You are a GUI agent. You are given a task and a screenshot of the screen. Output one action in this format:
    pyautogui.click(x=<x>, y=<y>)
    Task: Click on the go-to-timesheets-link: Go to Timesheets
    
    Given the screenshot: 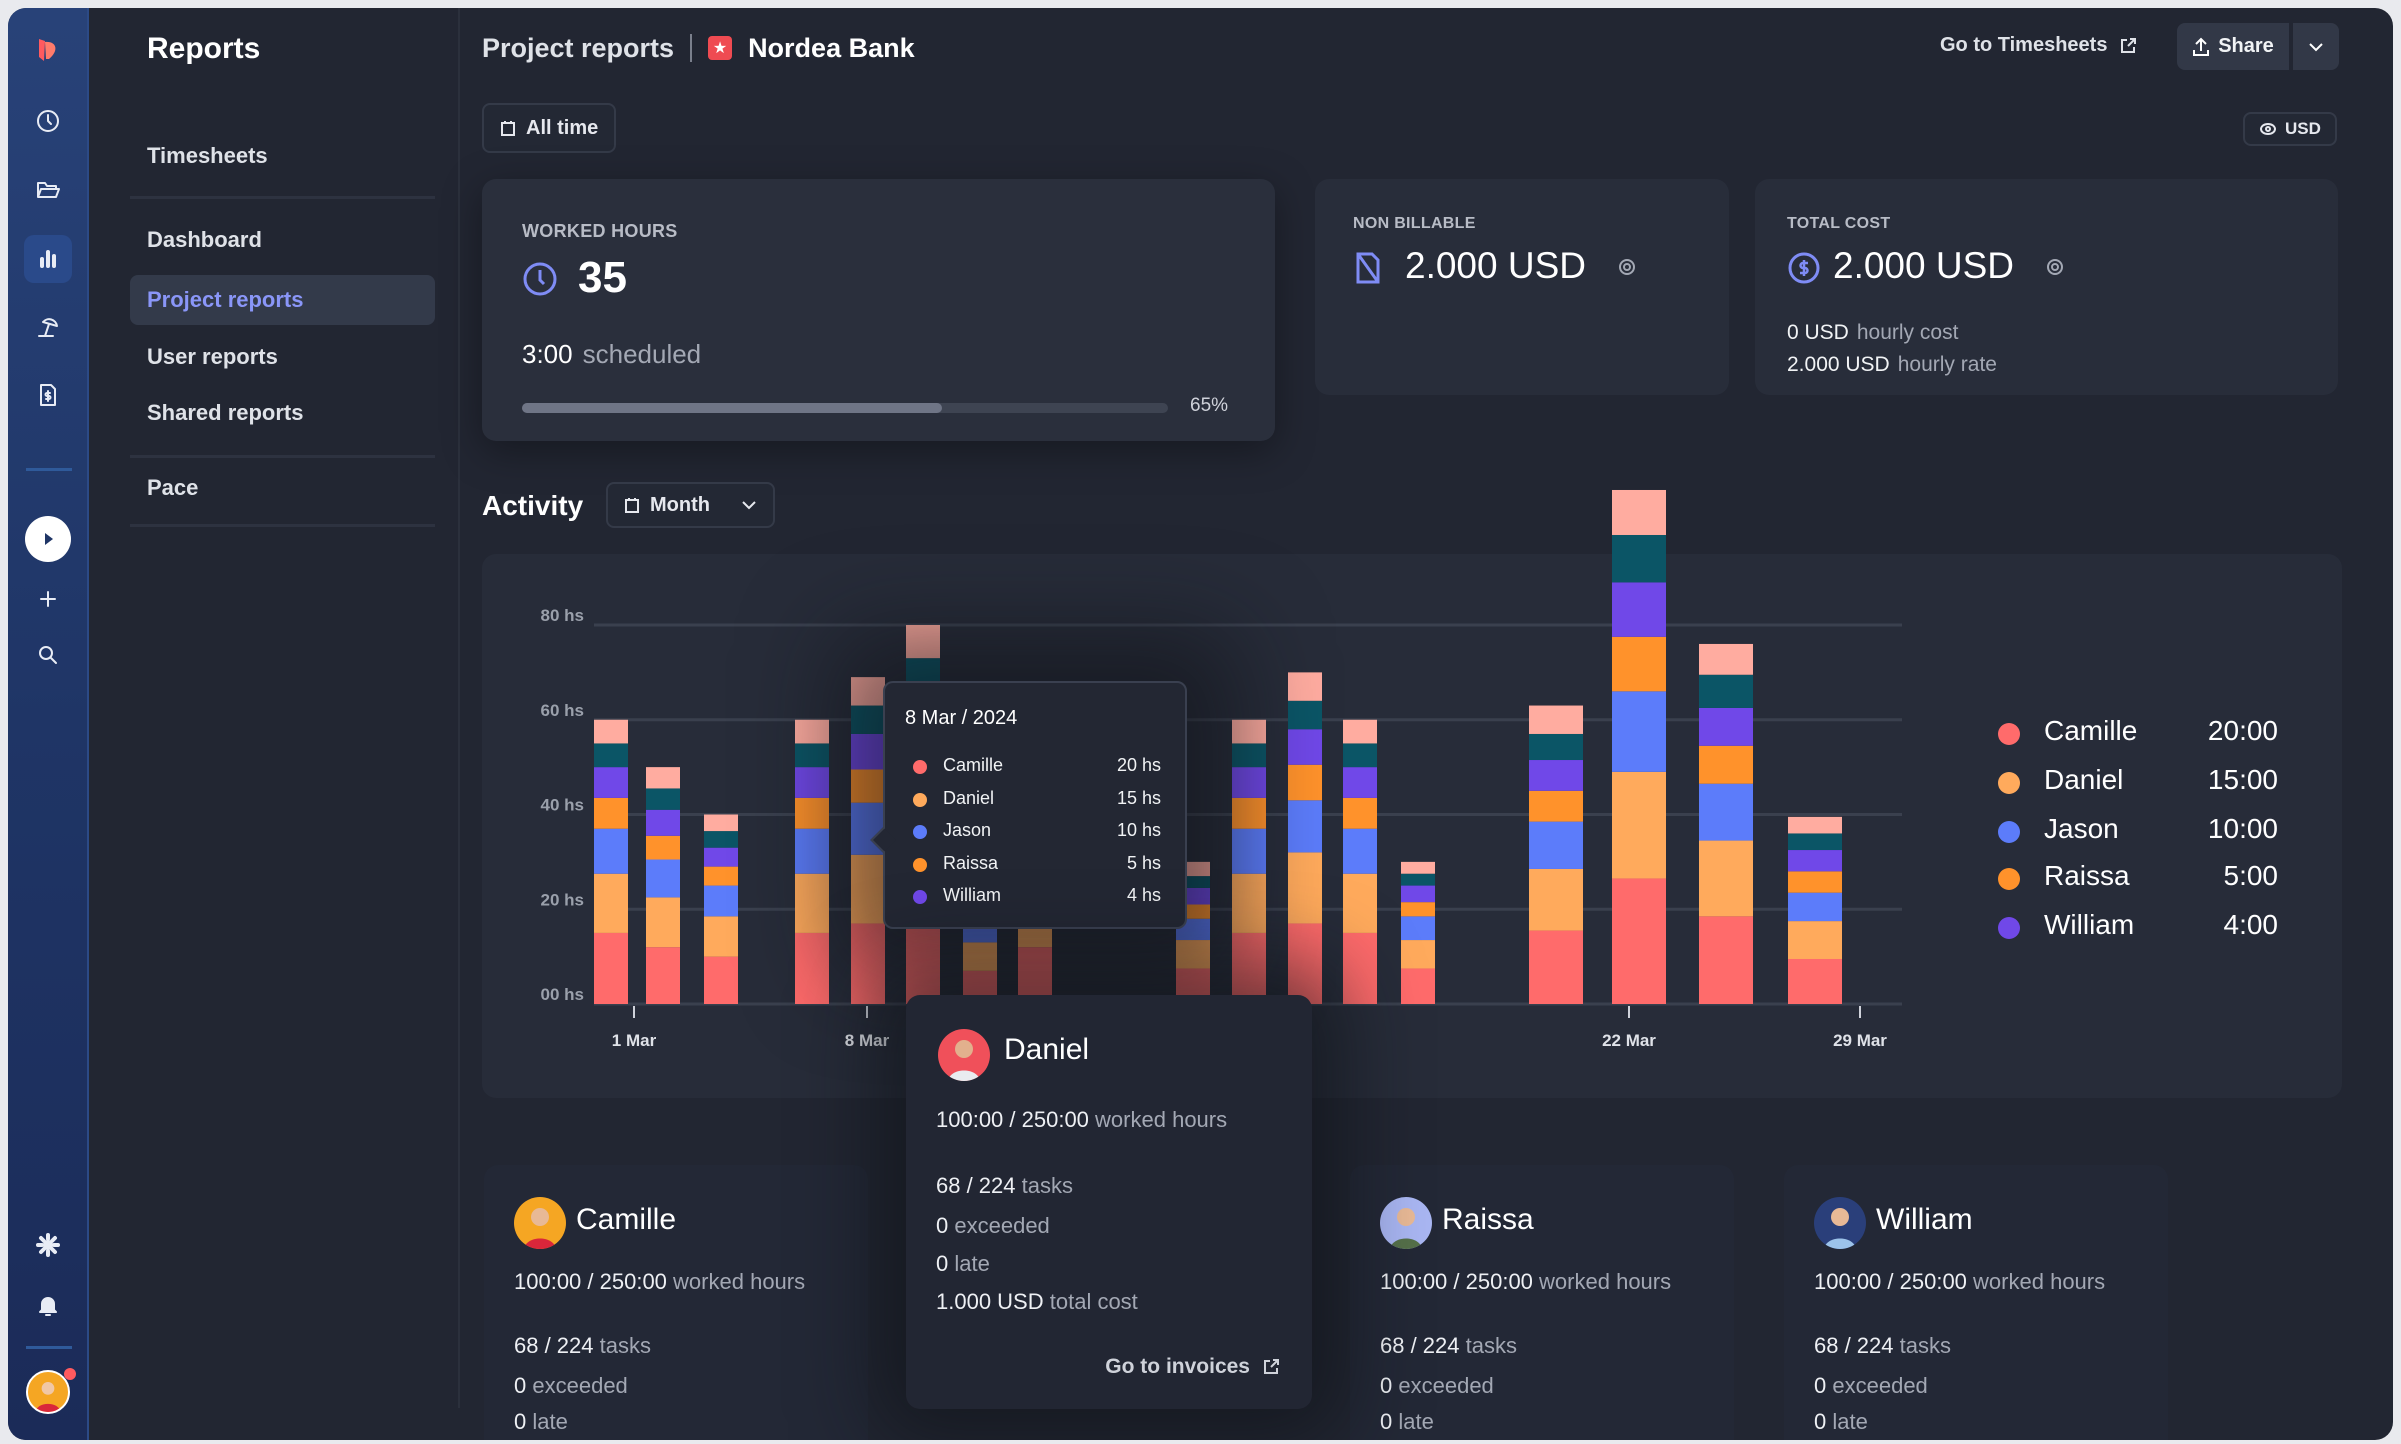 What is the action you would take?
    pyautogui.click(x=2038, y=45)
    